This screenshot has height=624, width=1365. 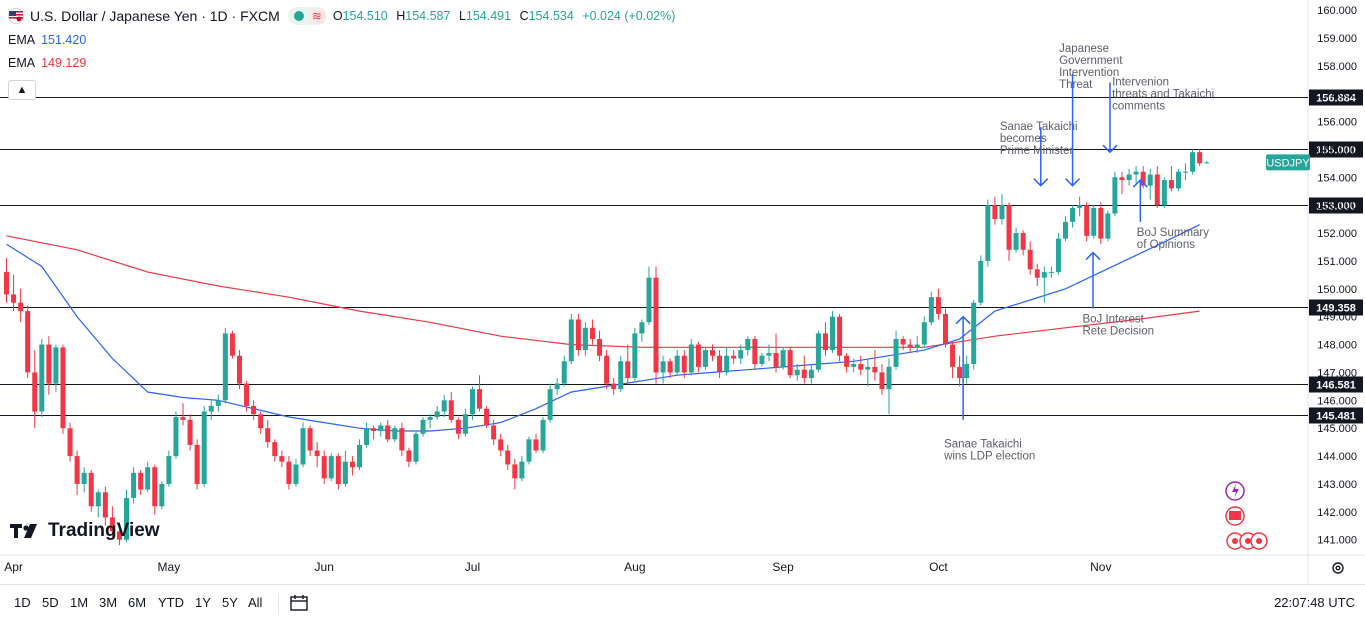 I want to click on annotation-text: Government, so click(x=1091, y=61).